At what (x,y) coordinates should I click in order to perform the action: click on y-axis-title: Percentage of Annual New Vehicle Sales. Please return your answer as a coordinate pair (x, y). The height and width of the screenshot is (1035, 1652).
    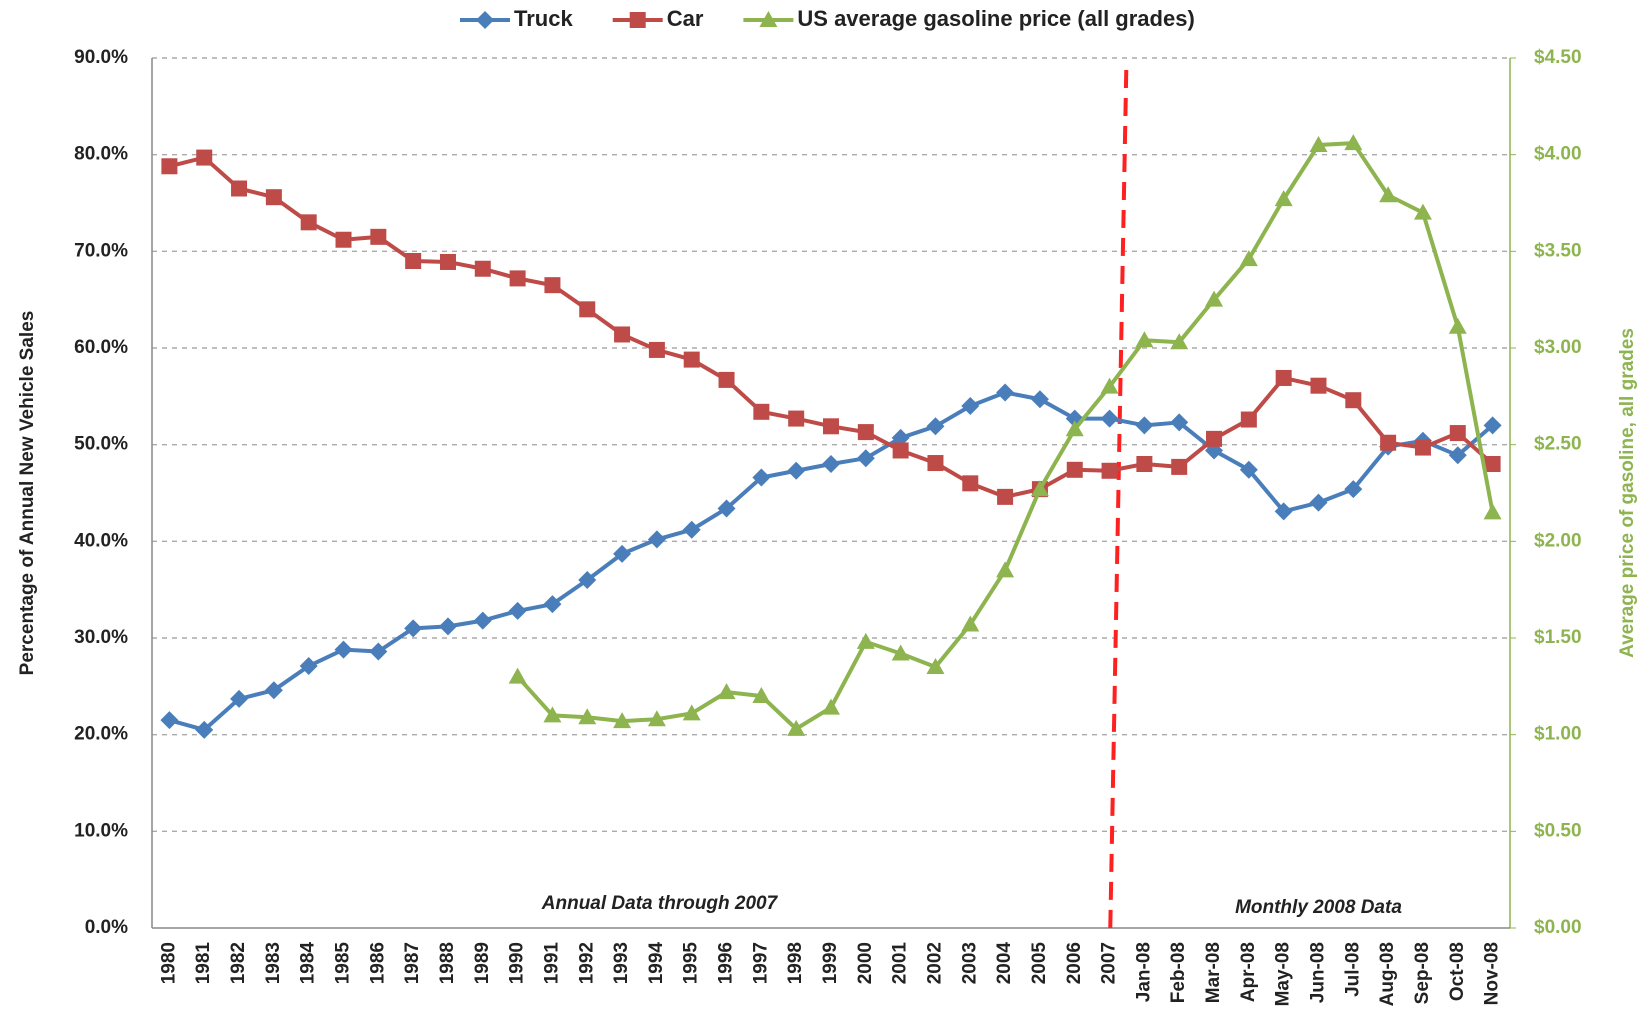
    Looking at the image, I should click on (27, 493).